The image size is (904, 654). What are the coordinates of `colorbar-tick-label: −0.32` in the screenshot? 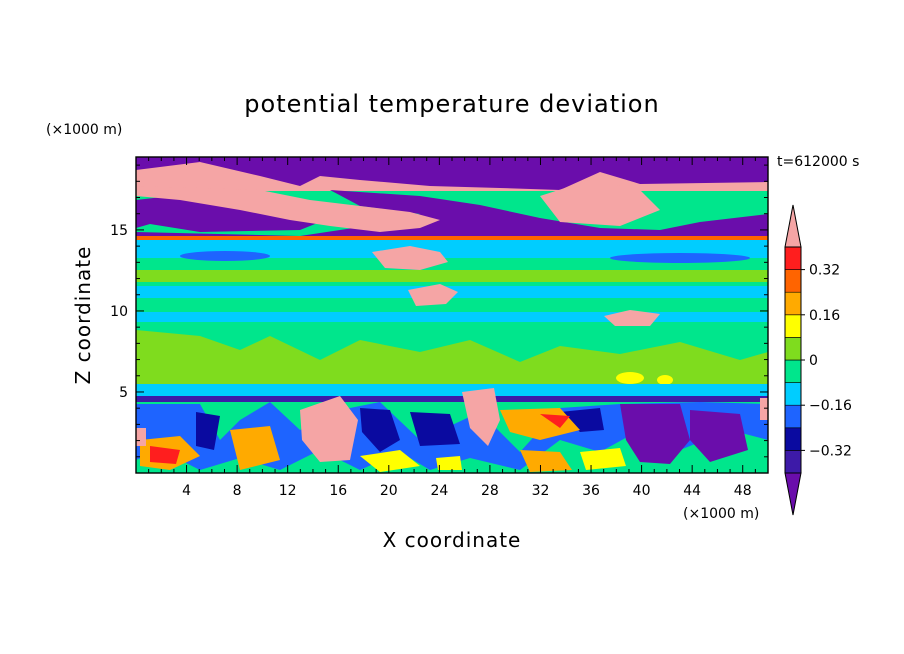 It's located at (830, 451).